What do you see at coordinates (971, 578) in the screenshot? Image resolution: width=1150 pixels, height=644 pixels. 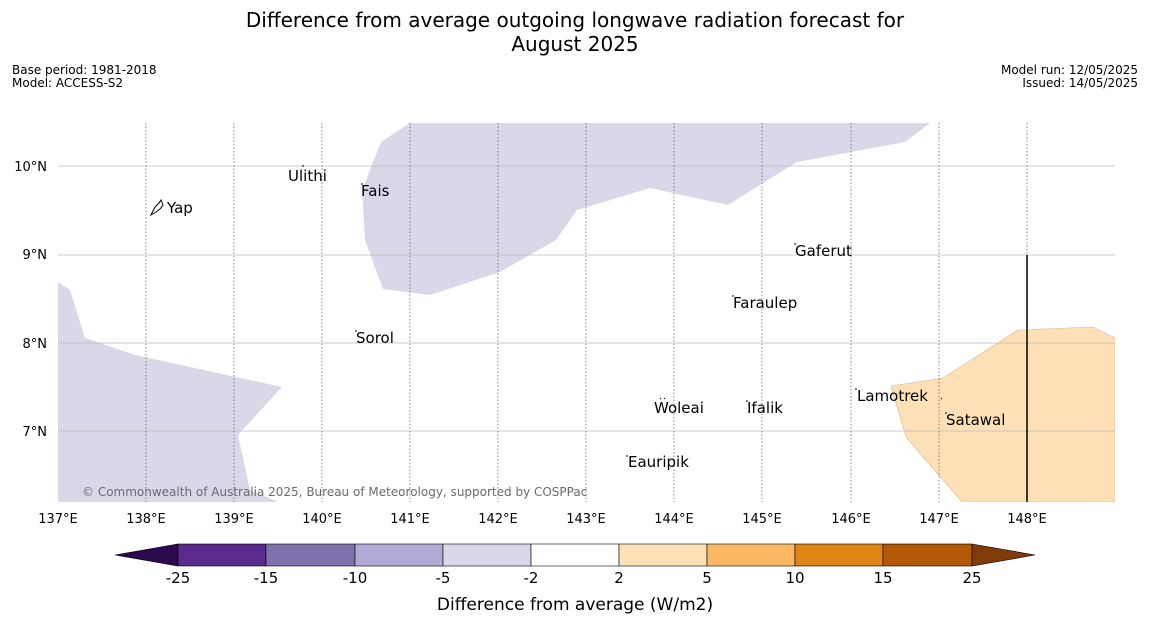 I see `colorbar-tick-label: 25` at bounding box center [971, 578].